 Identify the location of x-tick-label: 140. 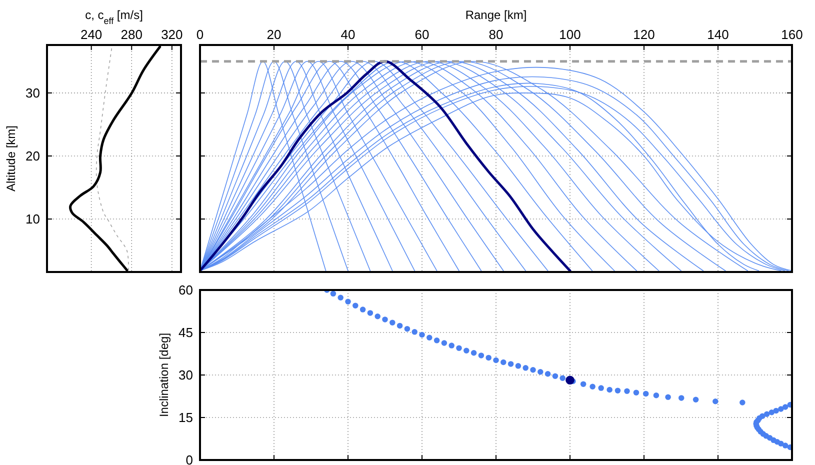
(718, 34).